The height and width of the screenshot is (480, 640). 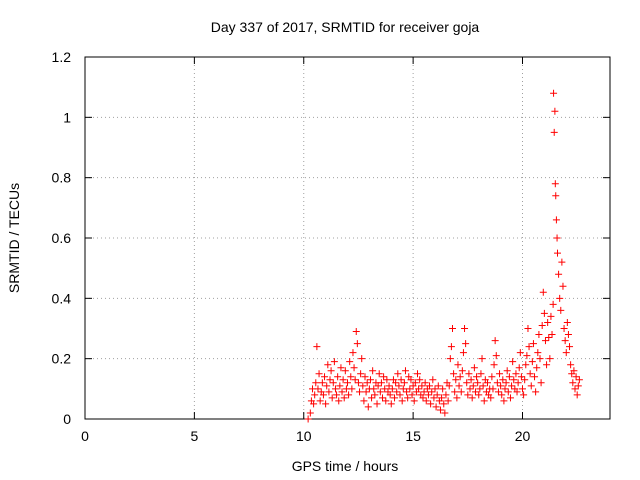 I want to click on y-tick-labels: 0 0.2 0.4 0.6 0.8 1 1.2, so click(x=62, y=238).